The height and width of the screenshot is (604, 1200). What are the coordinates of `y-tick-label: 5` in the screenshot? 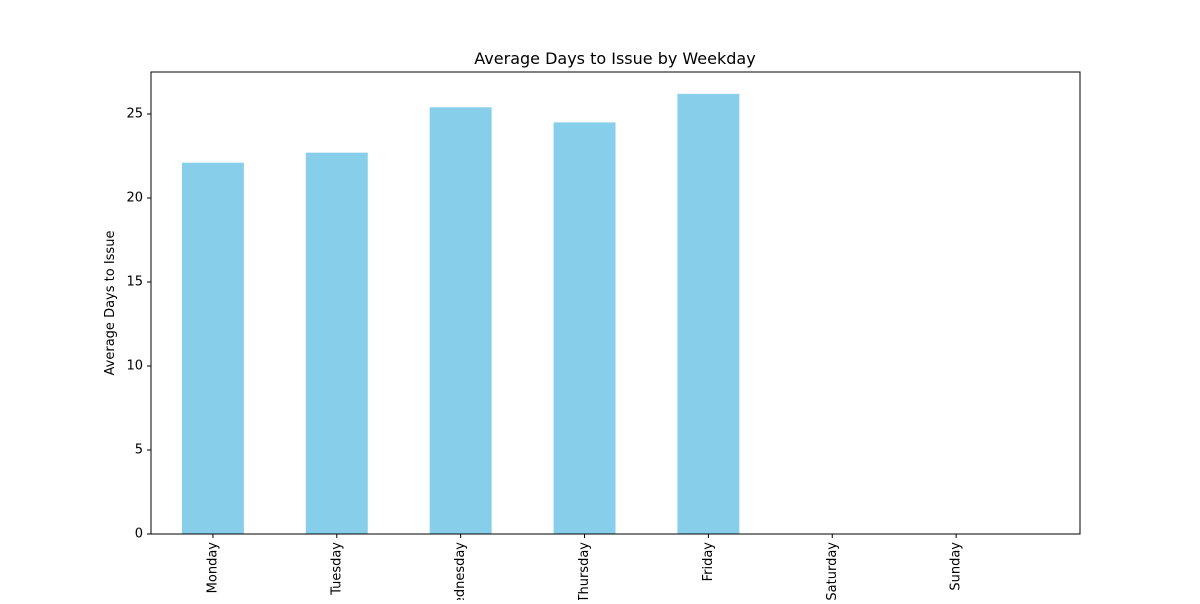 It's located at (139, 450).